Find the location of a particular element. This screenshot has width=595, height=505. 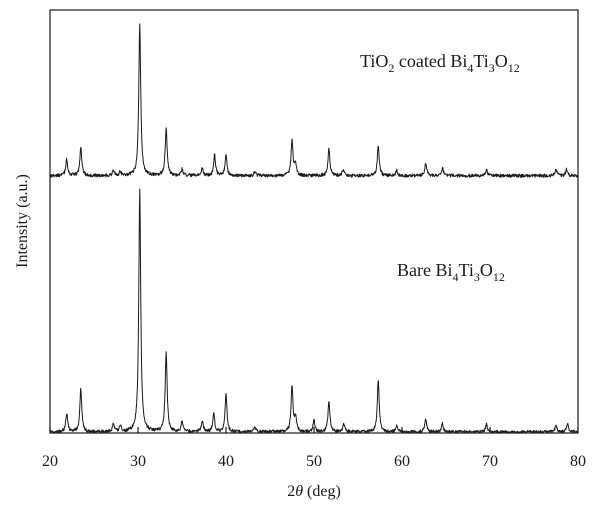

label-text: coated Bi is located at coordinates (430, 61).